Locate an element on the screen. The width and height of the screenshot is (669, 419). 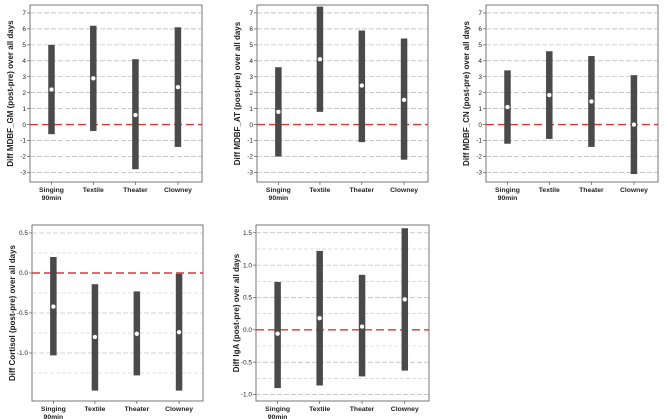
y-axis-label: Diff Cortisol (post-pre) over all days is located at coordinates (12, 312).